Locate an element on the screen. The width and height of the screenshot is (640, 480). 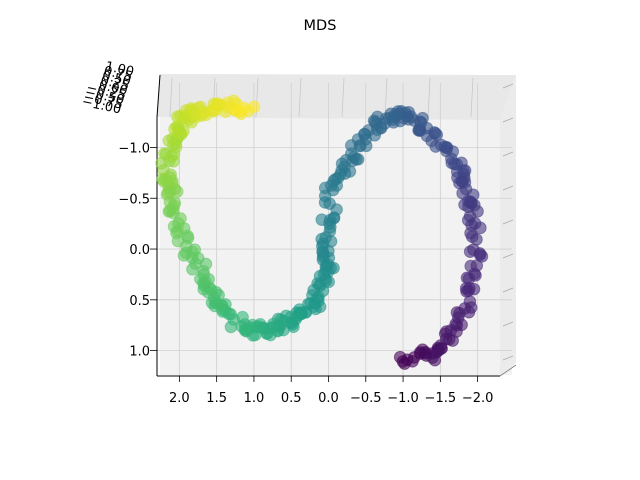
z-tick-label: 1.00 is located at coordinates (119, 69).